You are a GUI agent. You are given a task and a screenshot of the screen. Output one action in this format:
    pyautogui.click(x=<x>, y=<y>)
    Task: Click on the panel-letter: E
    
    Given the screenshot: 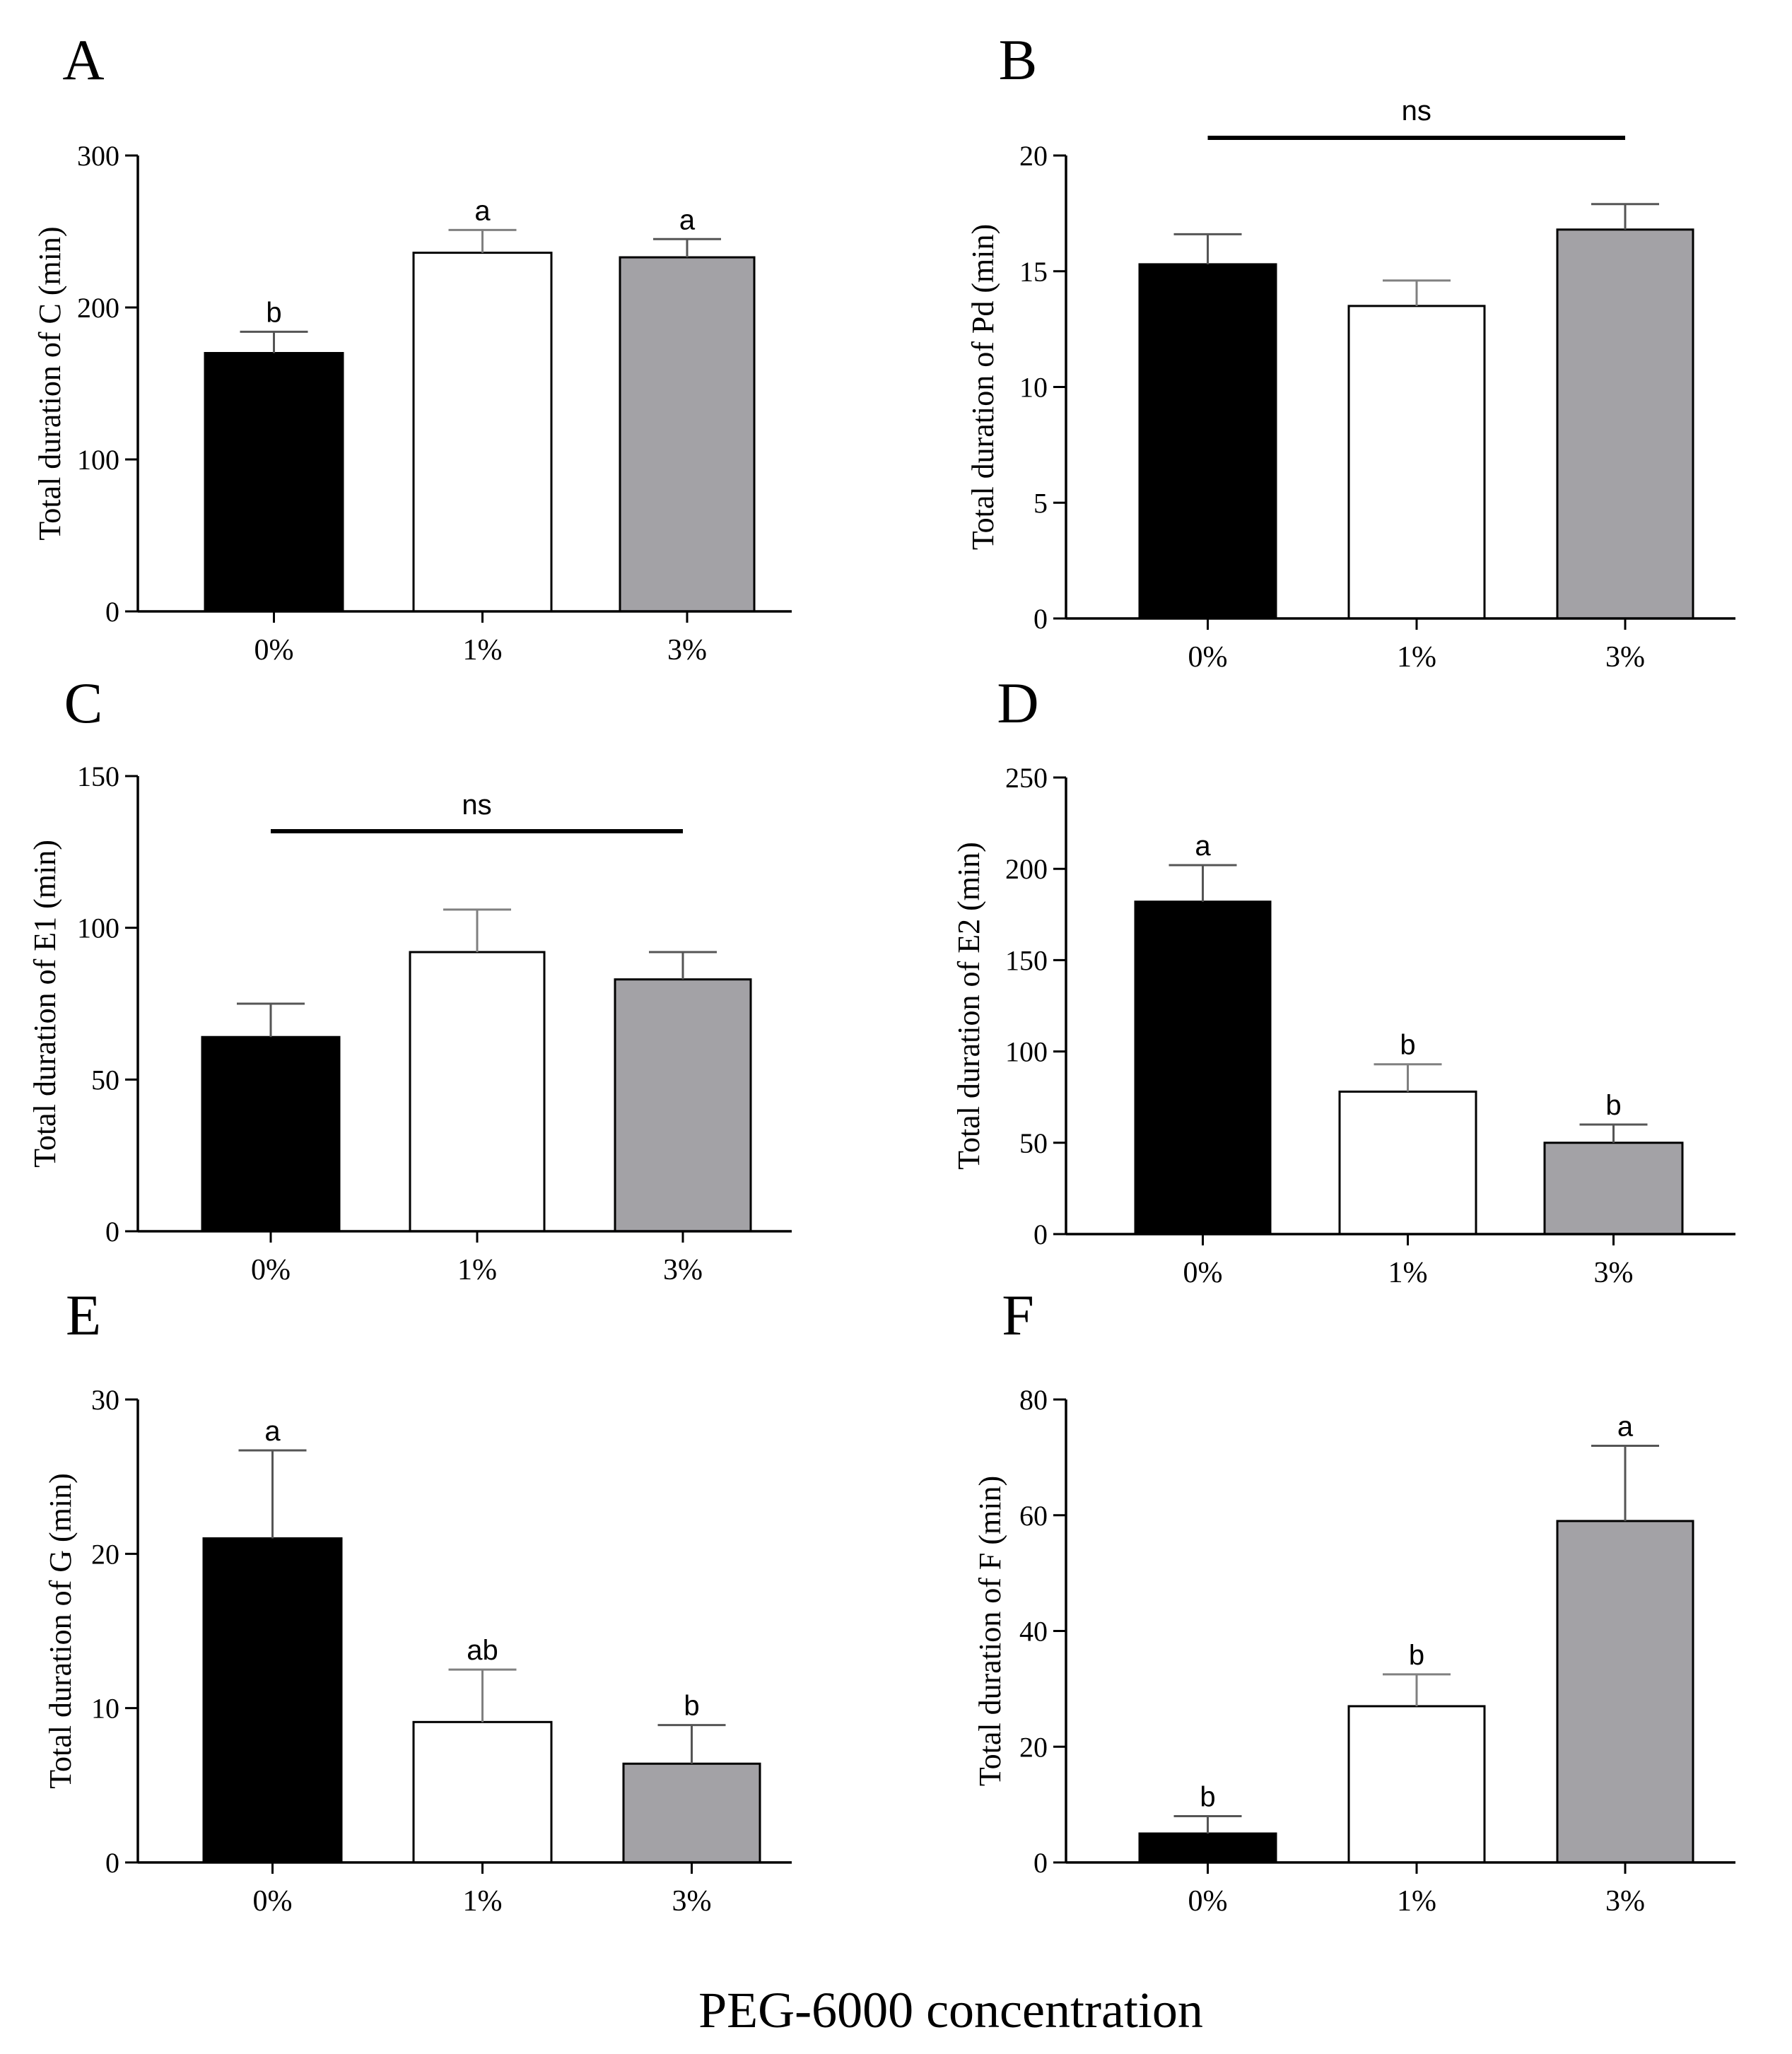 What is the action you would take?
    pyautogui.click(x=83, y=1315)
    